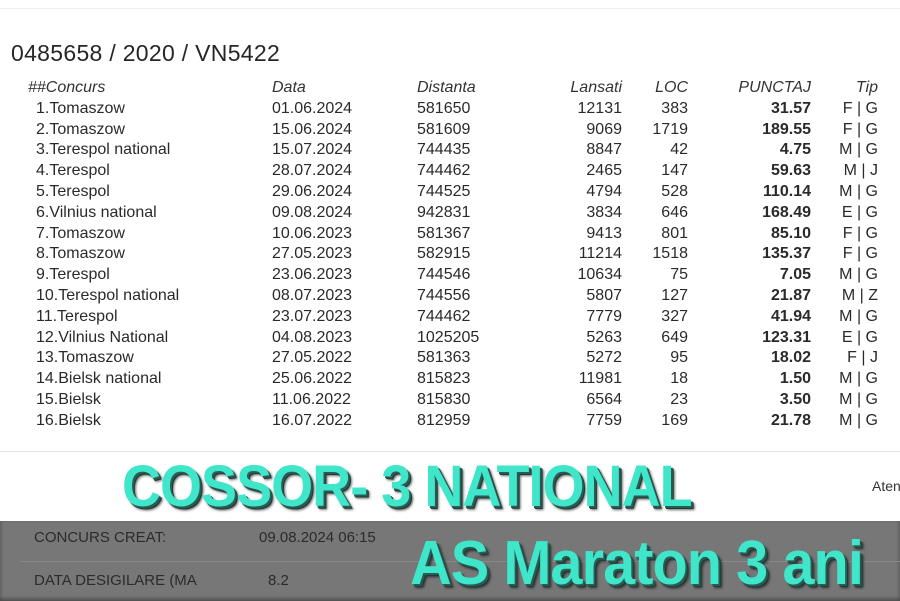 The width and height of the screenshot is (900, 601). Describe the element at coordinates (150, 296) in the screenshot. I see `cell-concurs: 10.Terespol national` at that location.